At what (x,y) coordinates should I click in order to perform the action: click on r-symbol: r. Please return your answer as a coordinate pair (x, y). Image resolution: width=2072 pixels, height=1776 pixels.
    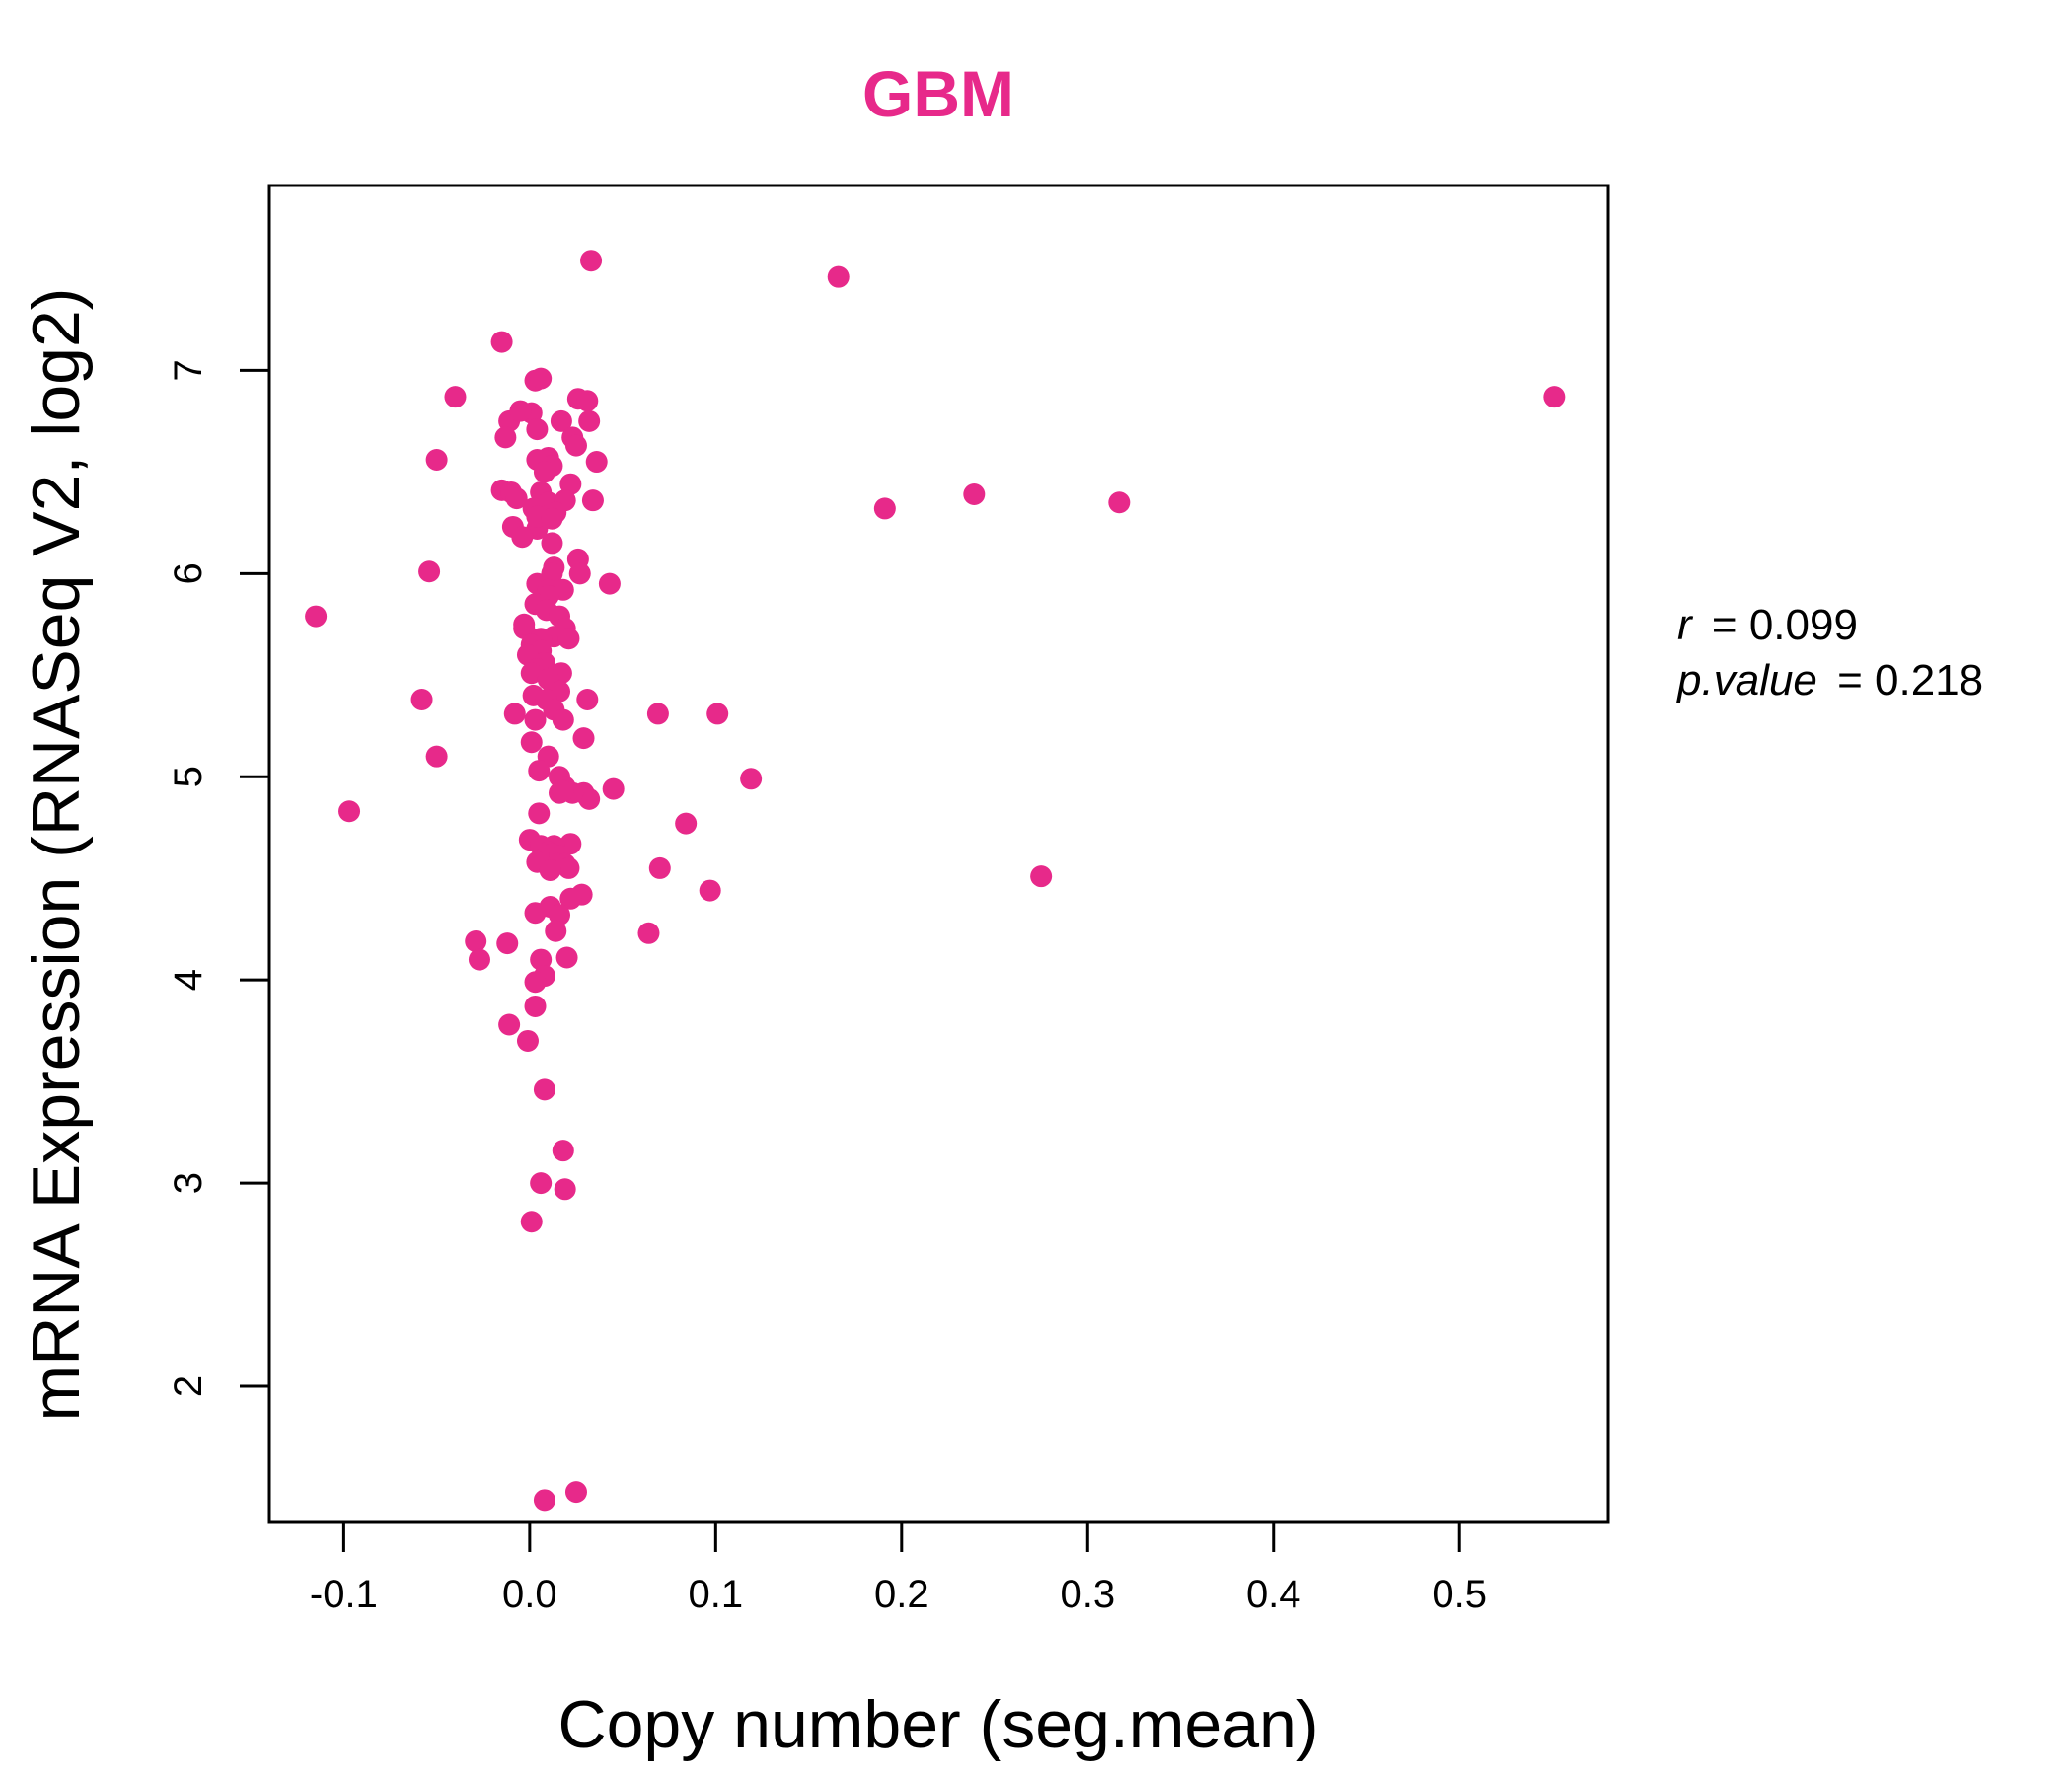
    Looking at the image, I should click on (1685, 625).